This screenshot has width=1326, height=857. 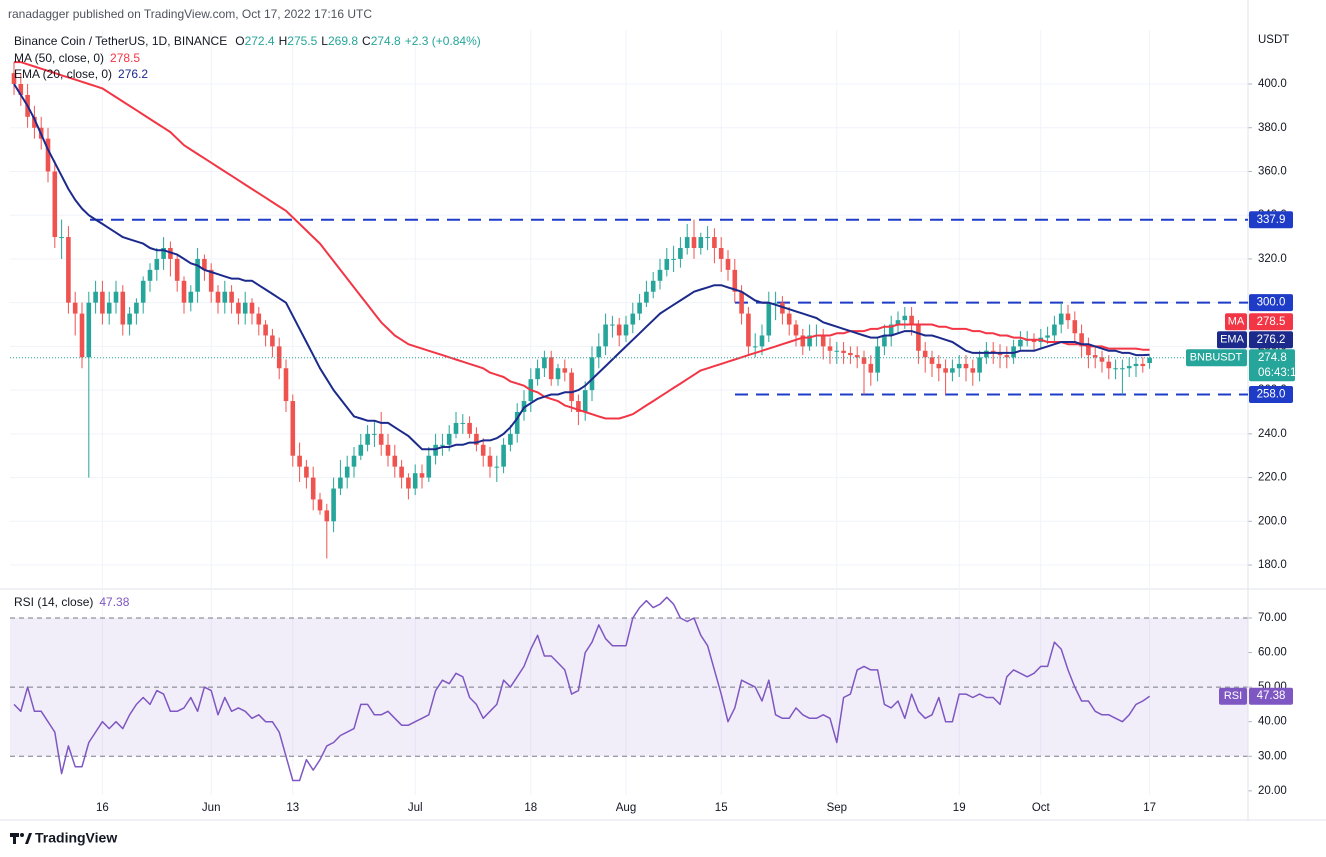 I want to click on indicator-name: MA (50, close, 0), so click(x=59, y=58).